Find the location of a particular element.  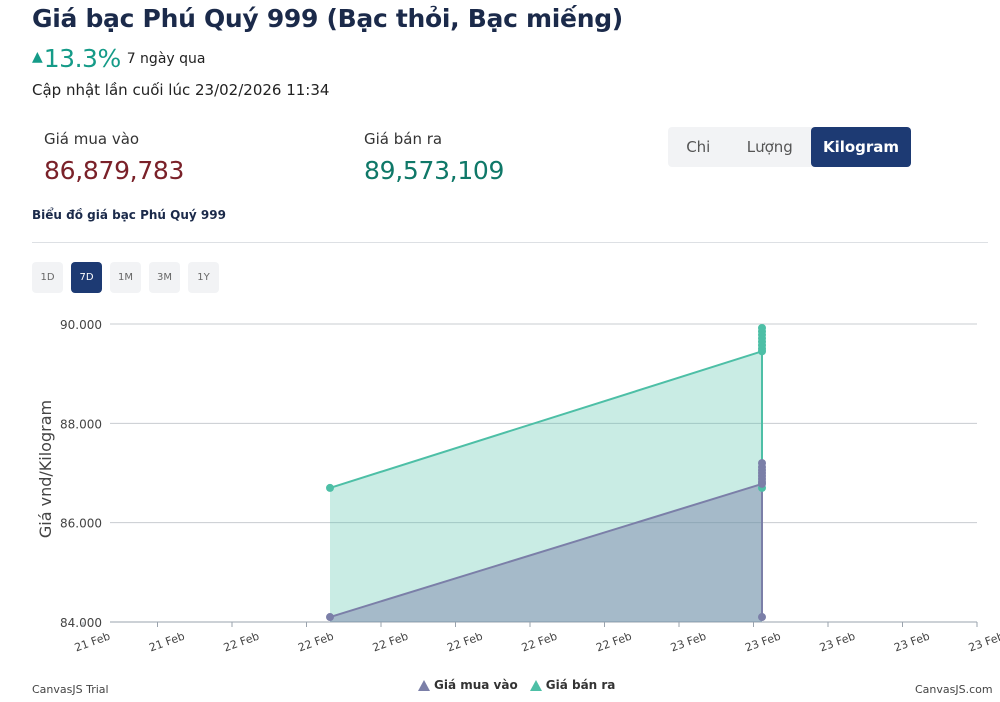

divider is located at coordinates (510, 242).